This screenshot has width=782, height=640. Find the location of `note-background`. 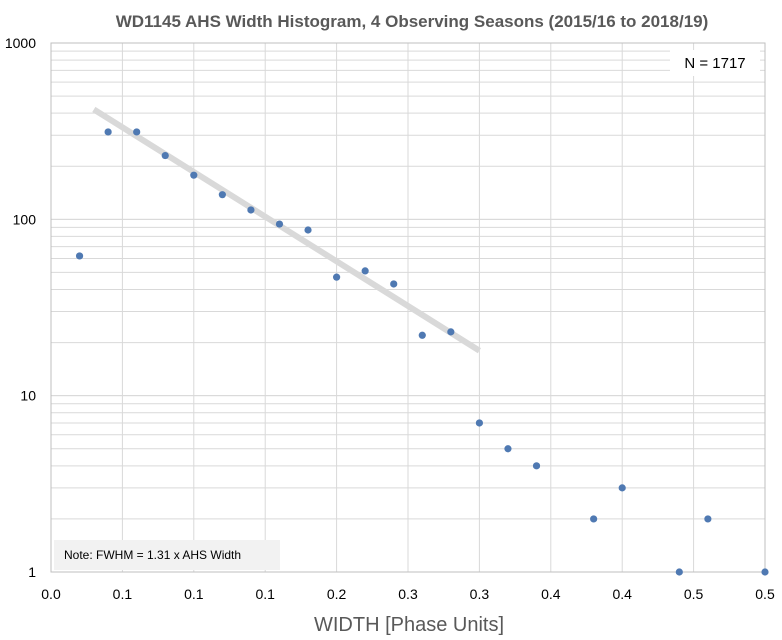

note-background is located at coordinates (167, 555).